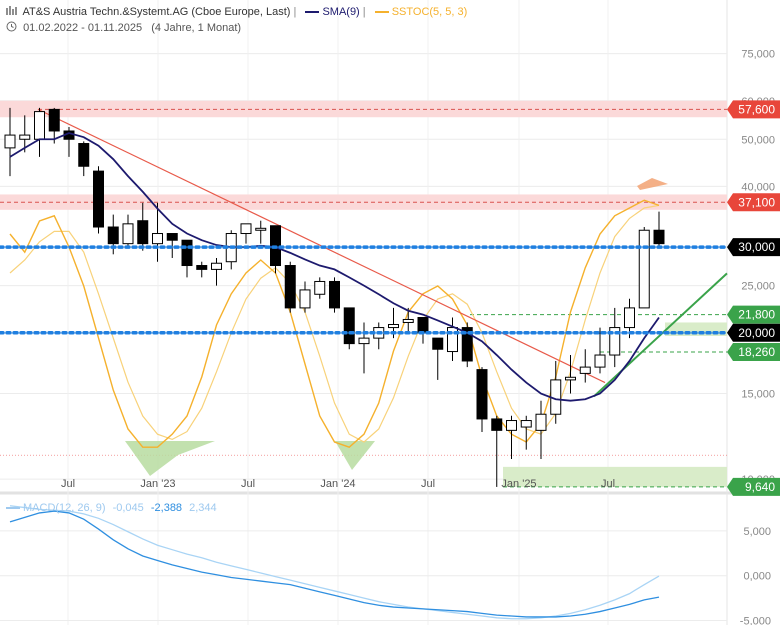  I want to click on price-tag: 9,640, so click(753, 486).